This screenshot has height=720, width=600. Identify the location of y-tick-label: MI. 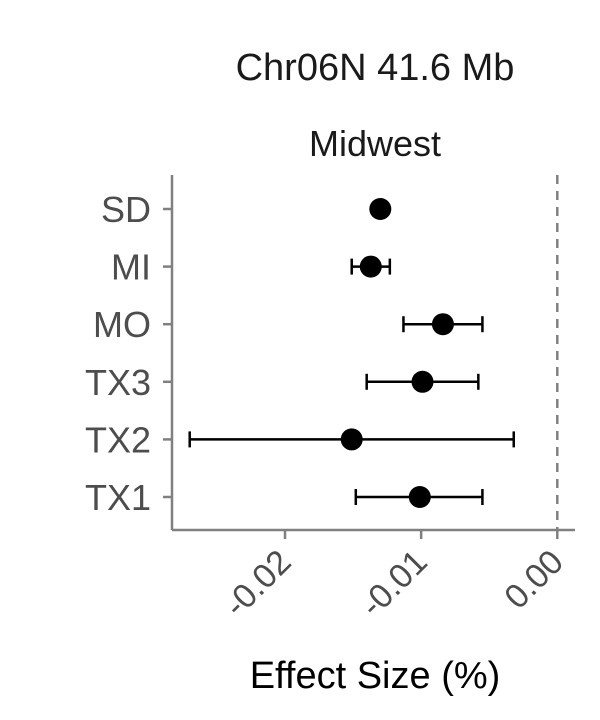
(131, 267).